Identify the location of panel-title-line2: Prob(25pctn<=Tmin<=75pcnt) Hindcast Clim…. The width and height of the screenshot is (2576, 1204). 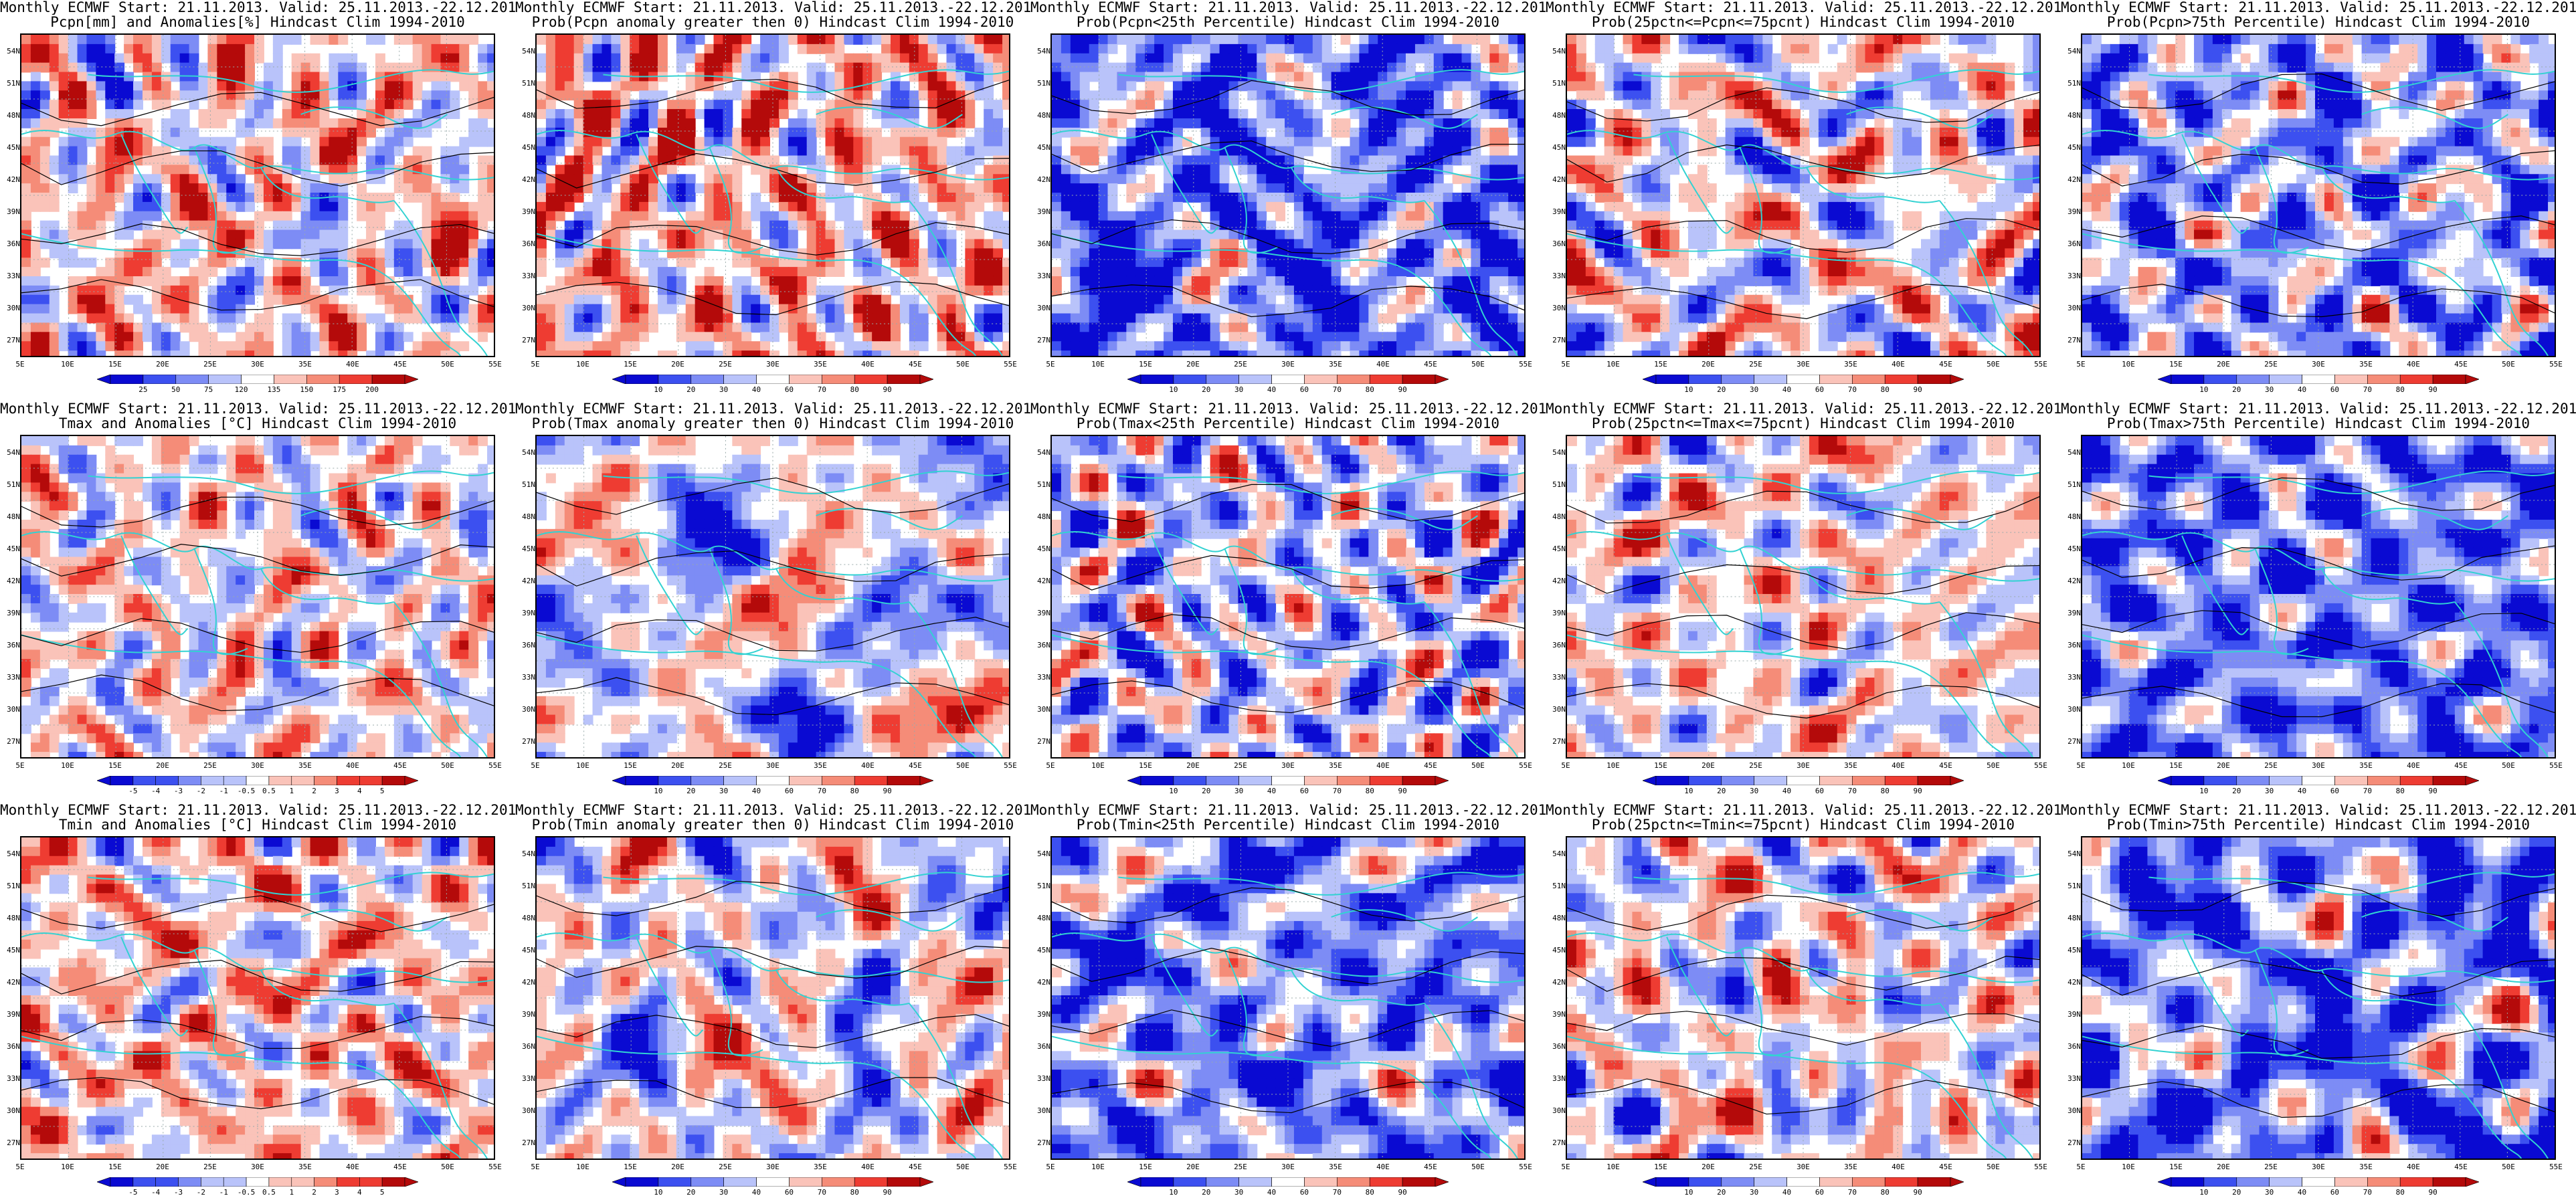
(1803, 824).